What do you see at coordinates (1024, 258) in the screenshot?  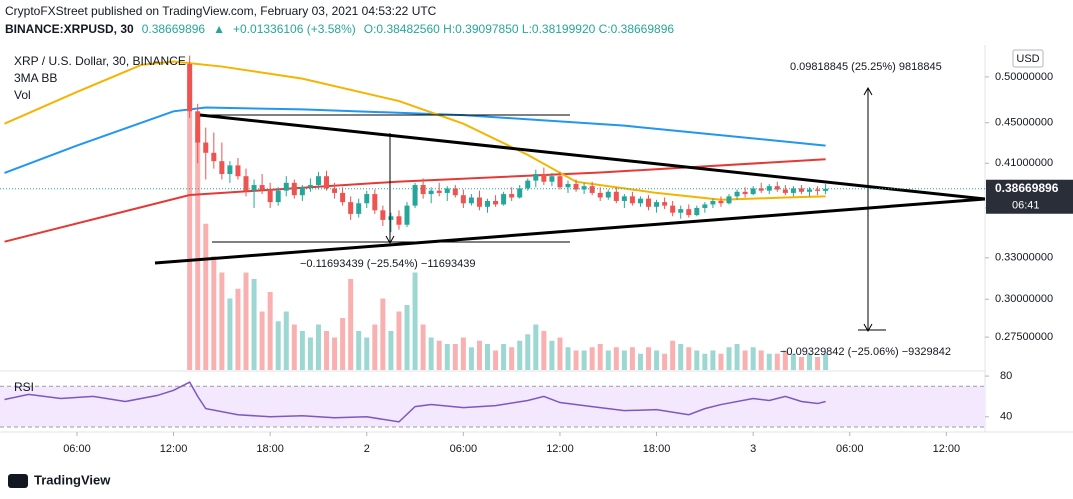 I see `y-tick-label: 0.33000000` at bounding box center [1024, 258].